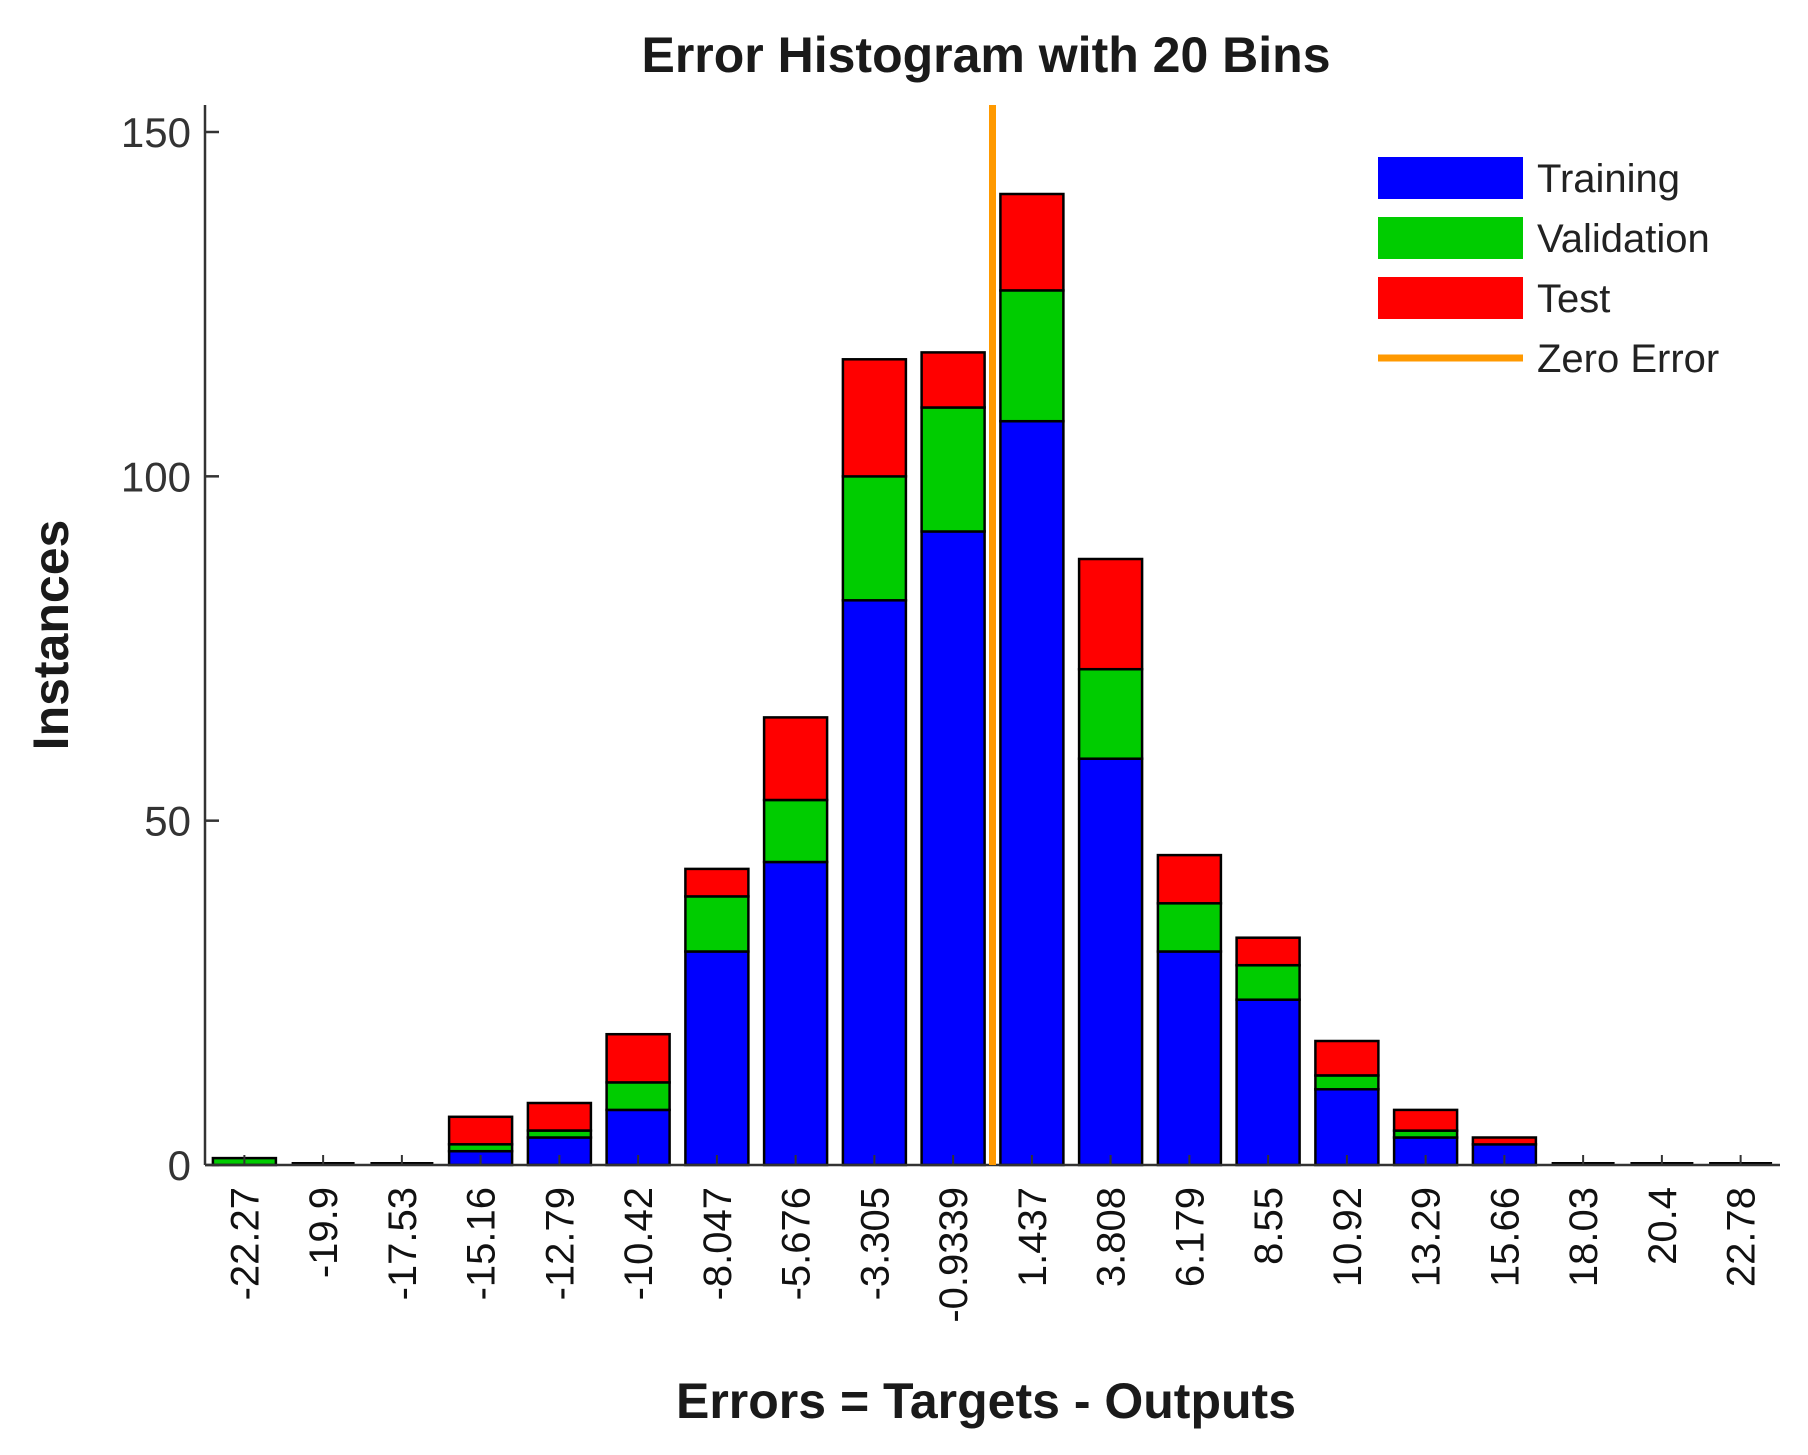 The image size is (1808, 1455). What do you see at coordinates (1505, 1237) in the screenshot?
I see `x-tick-label: 15.66` at bounding box center [1505, 1237].